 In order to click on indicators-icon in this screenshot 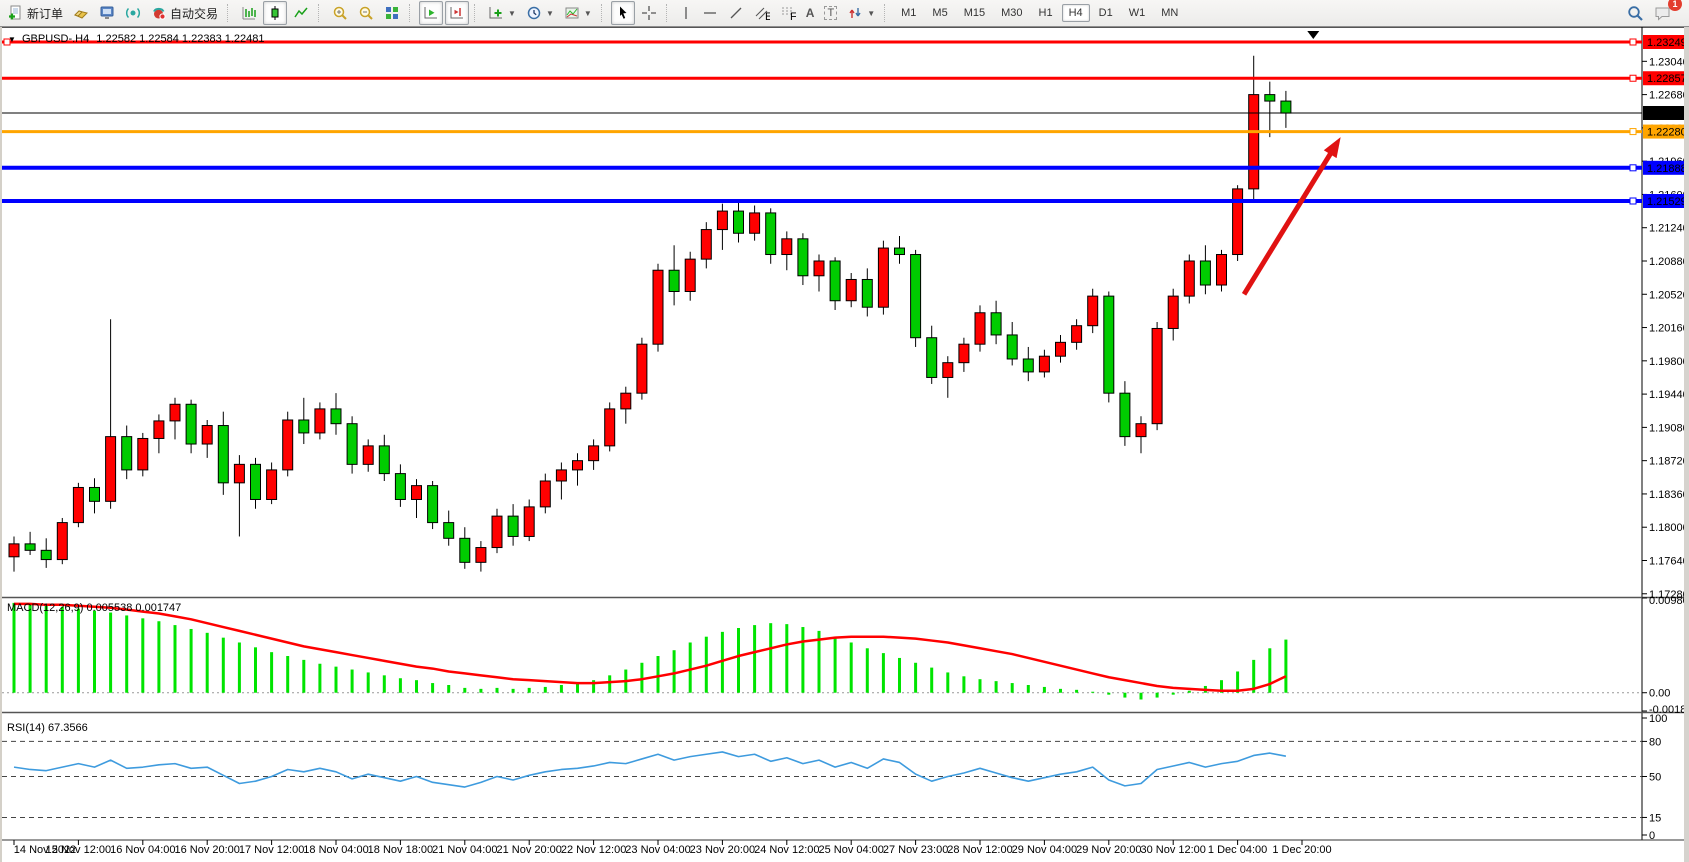, I will do `click(496, 13)`.